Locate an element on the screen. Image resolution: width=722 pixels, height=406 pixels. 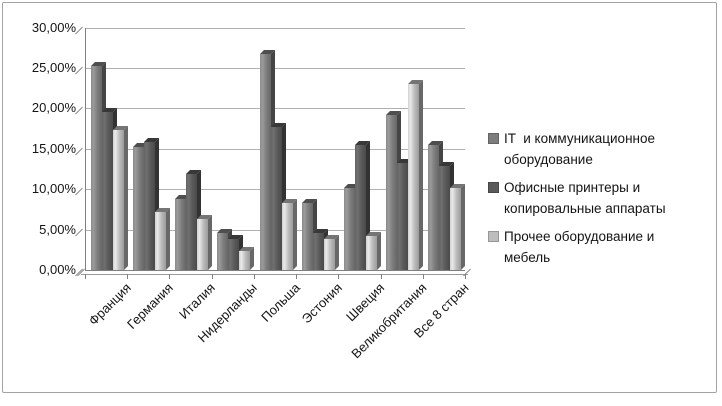
bar-Швеция-s2 is located at coordinates (373, 251).